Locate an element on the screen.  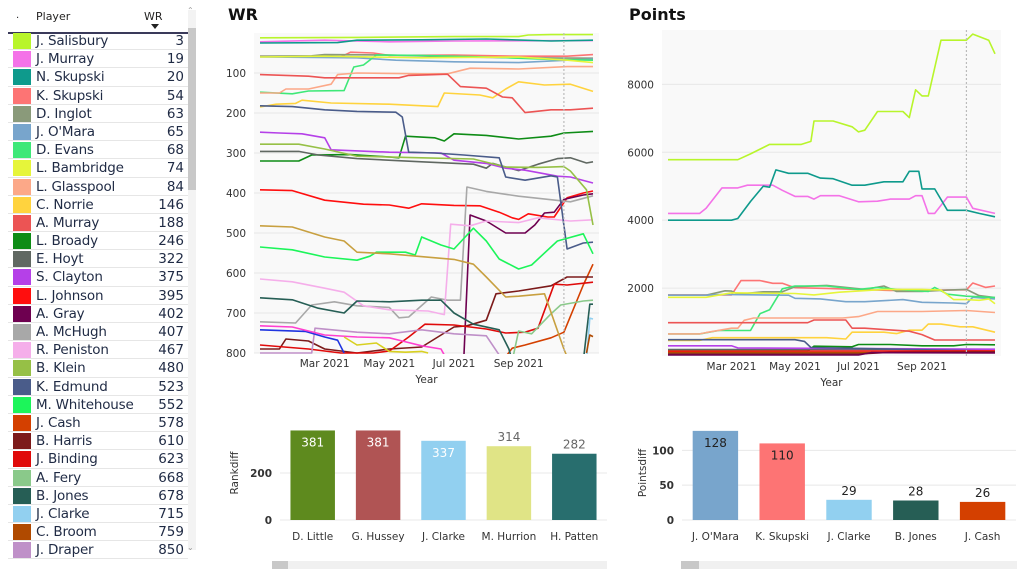
series-line-r-peniston is located at coordinates (426, 266).